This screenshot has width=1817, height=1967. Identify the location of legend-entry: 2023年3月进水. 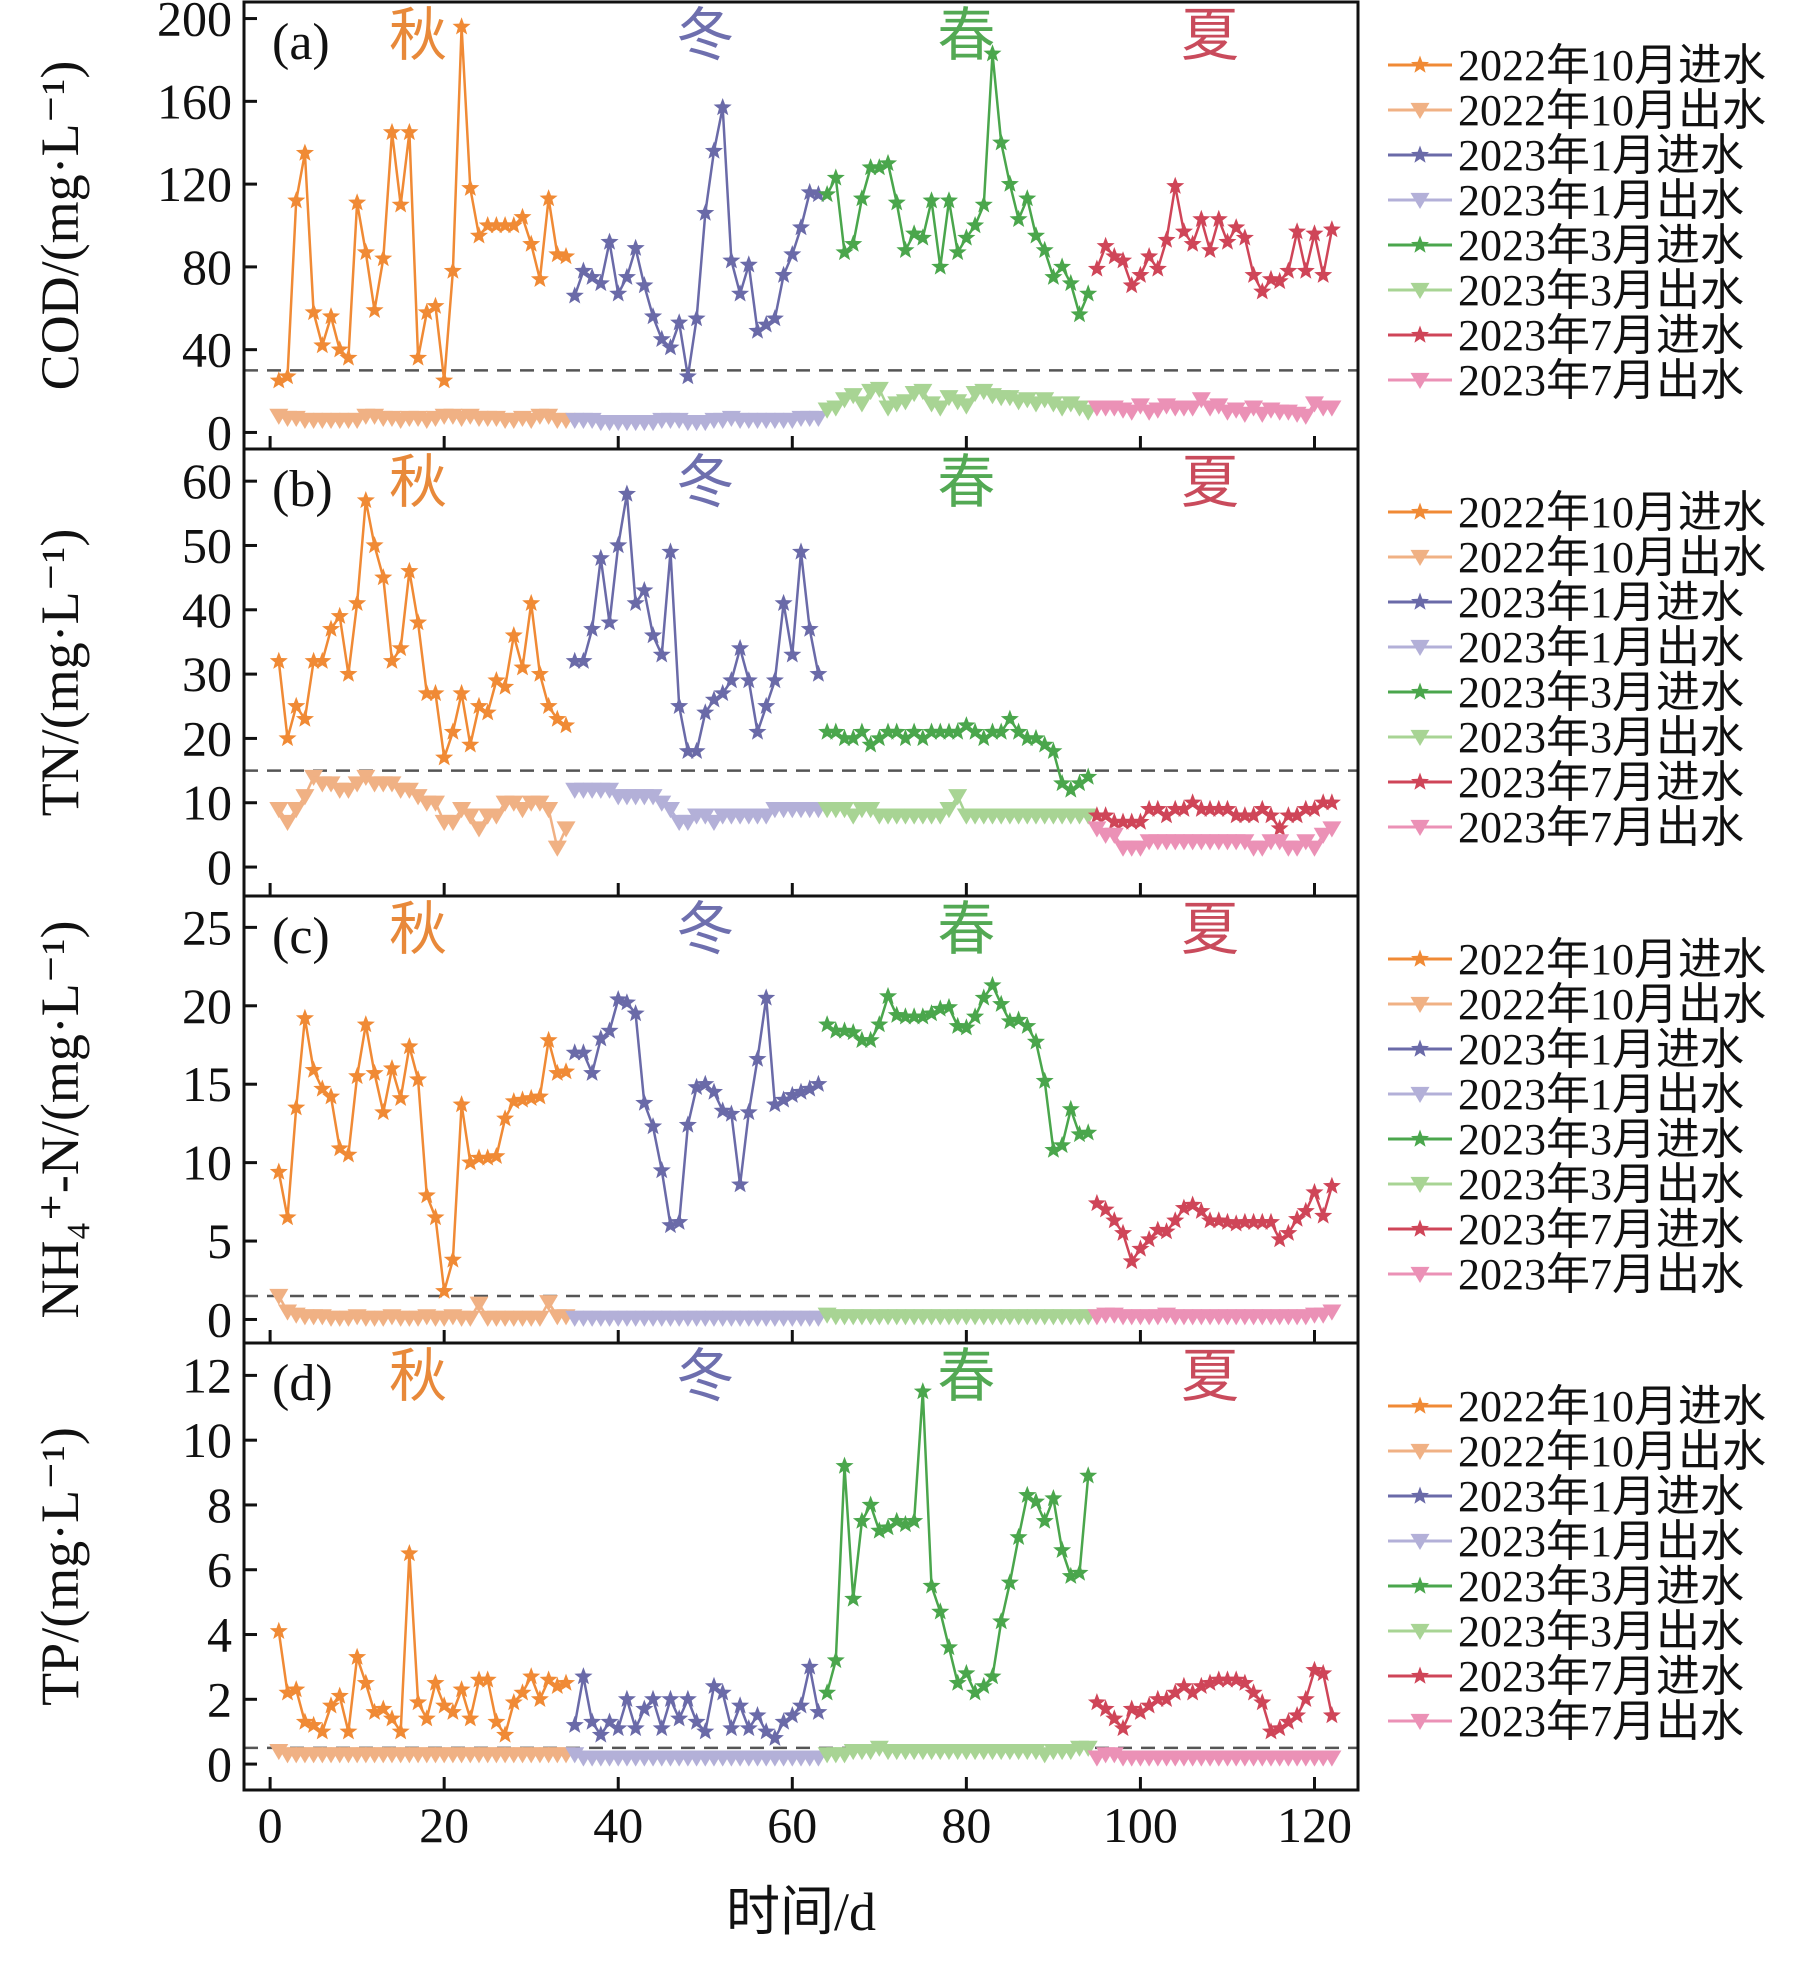
(1601, 1139).